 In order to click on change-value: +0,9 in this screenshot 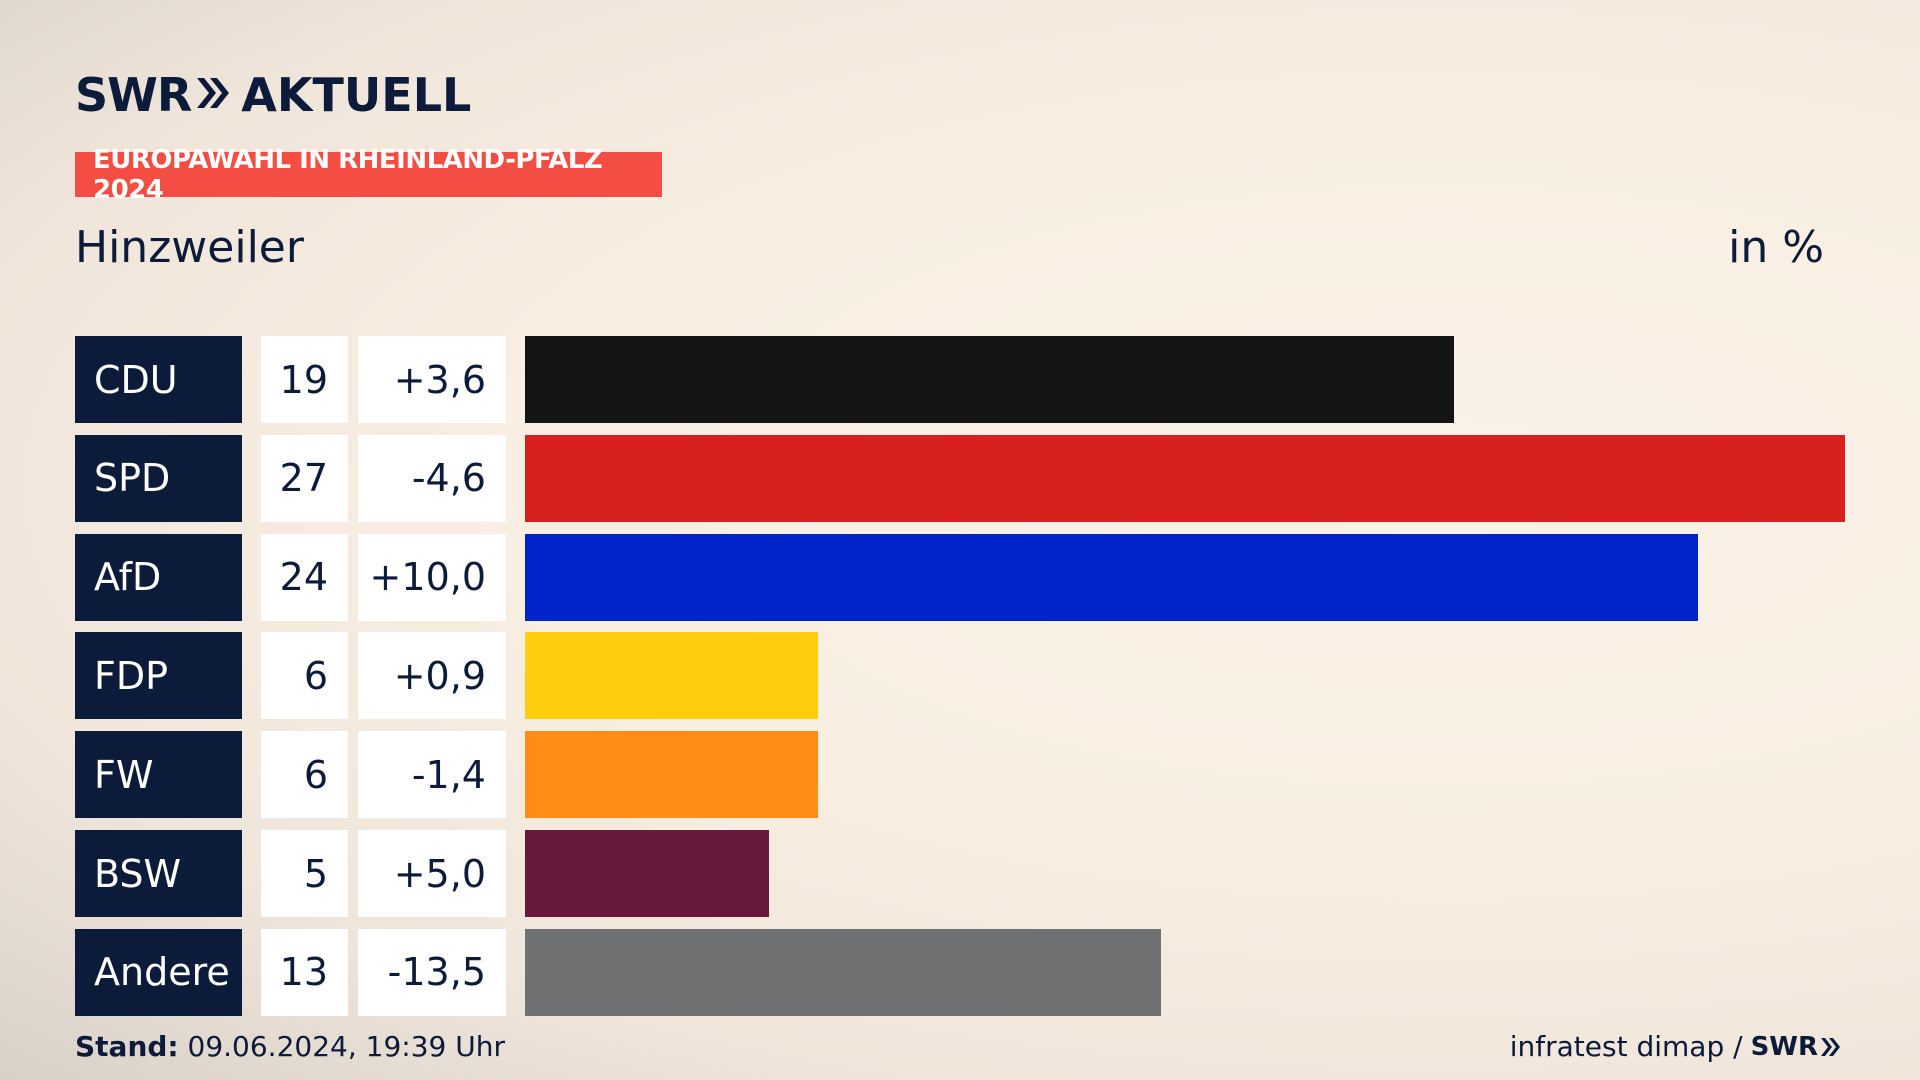, I will do `click(432, 676)`.